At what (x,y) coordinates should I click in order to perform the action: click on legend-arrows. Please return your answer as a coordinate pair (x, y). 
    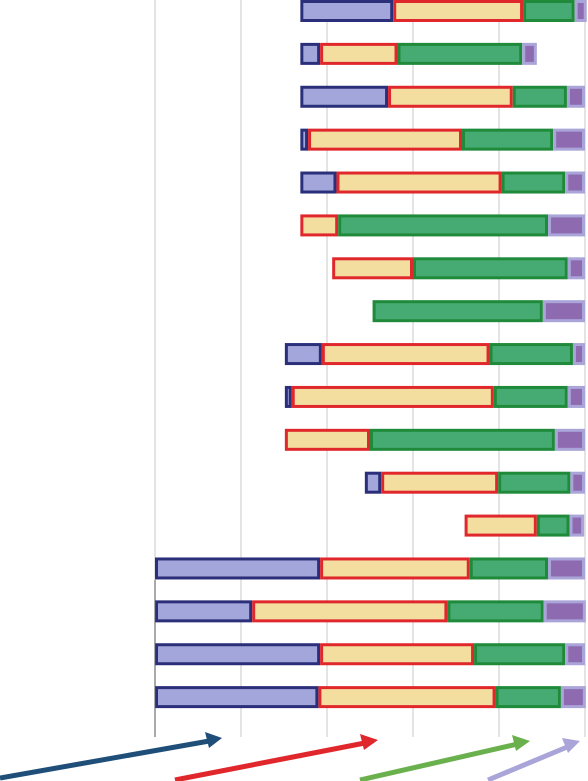
    Looking at the image, I should click on (290, 756).